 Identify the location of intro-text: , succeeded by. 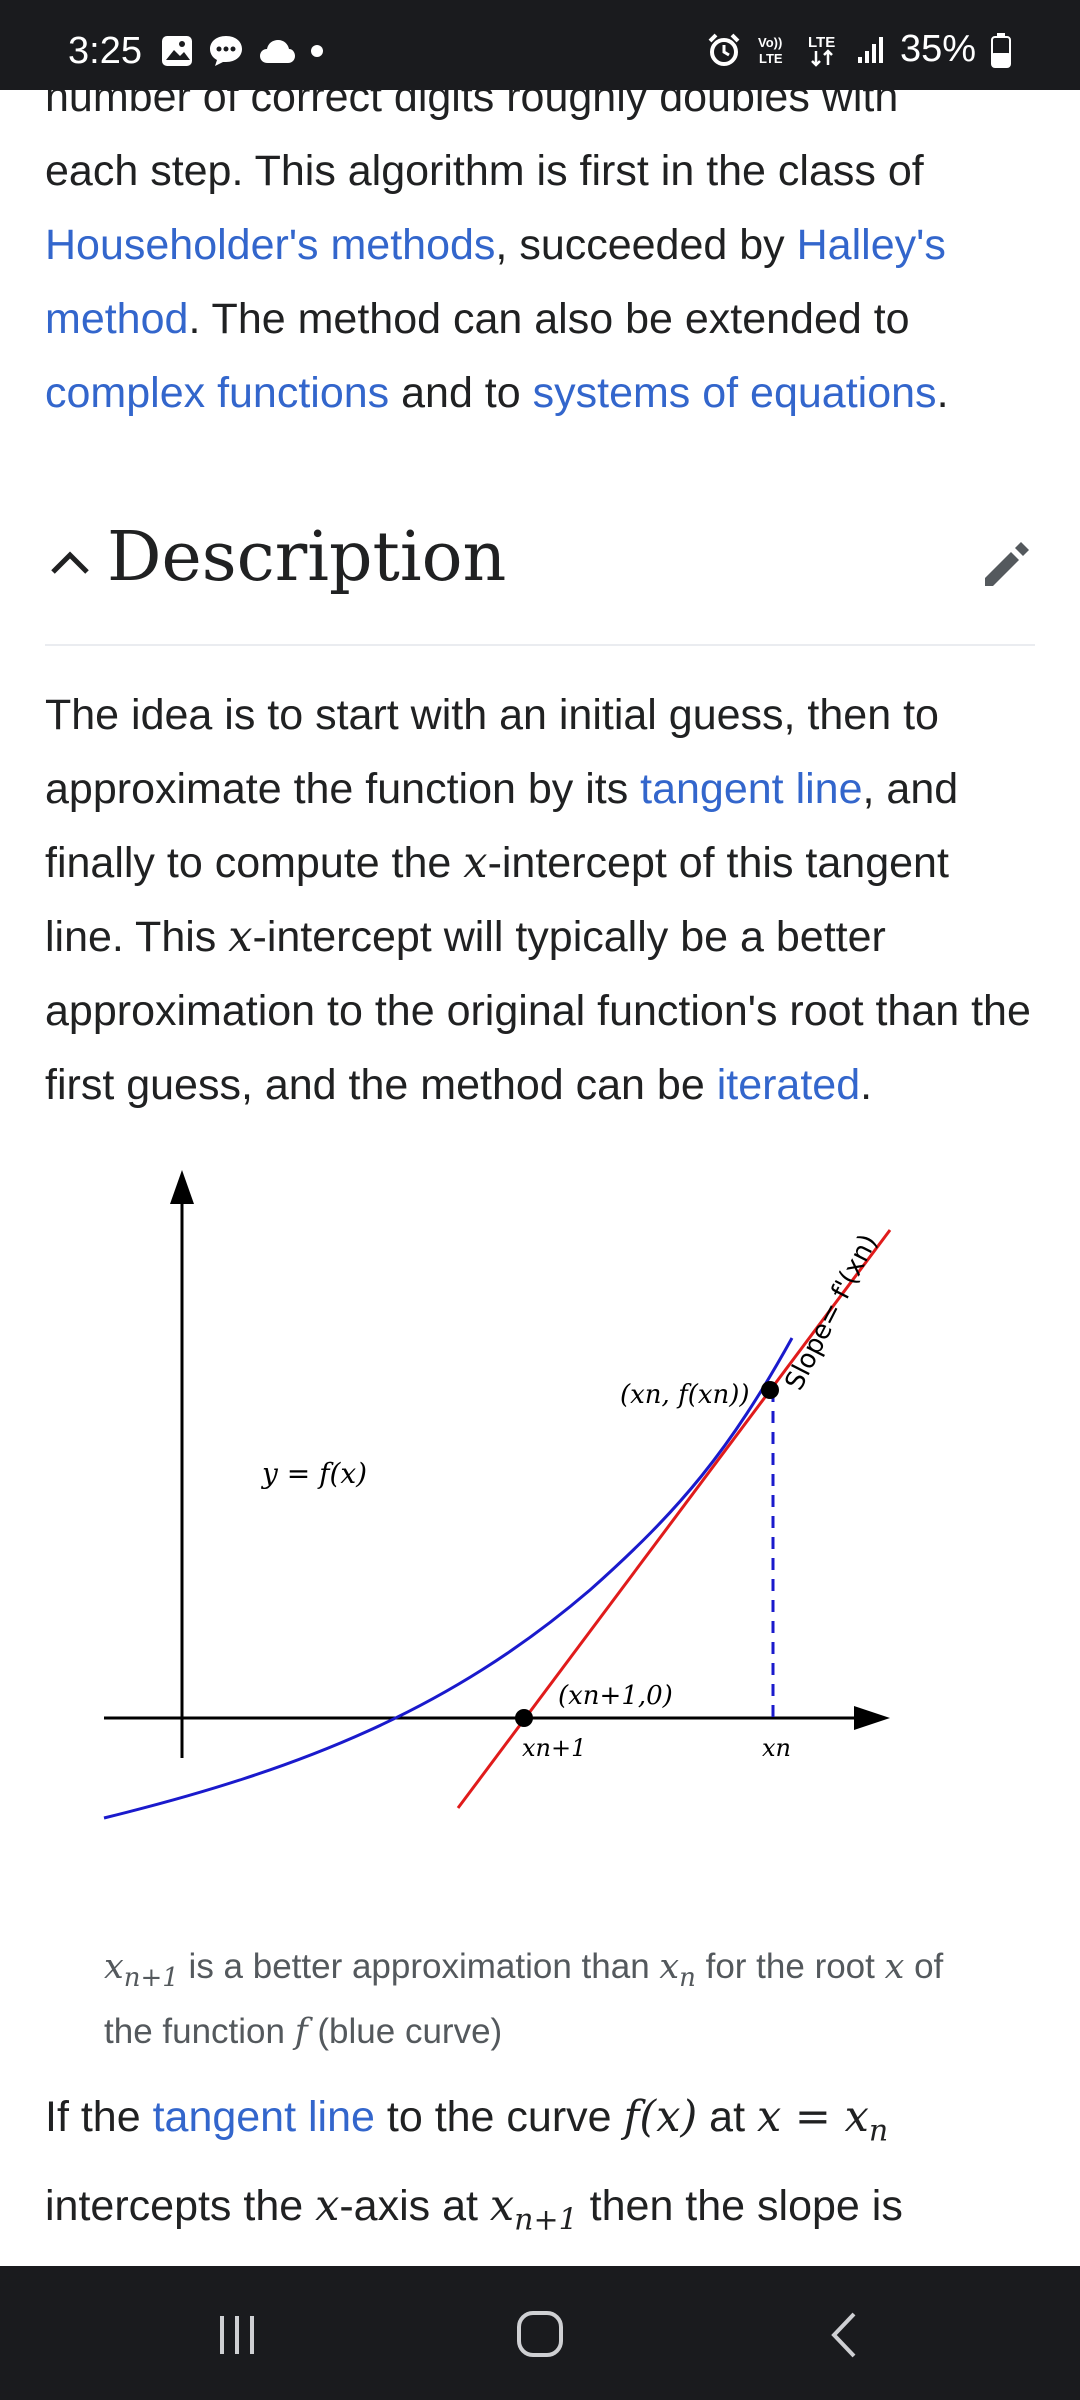
(646, 245).